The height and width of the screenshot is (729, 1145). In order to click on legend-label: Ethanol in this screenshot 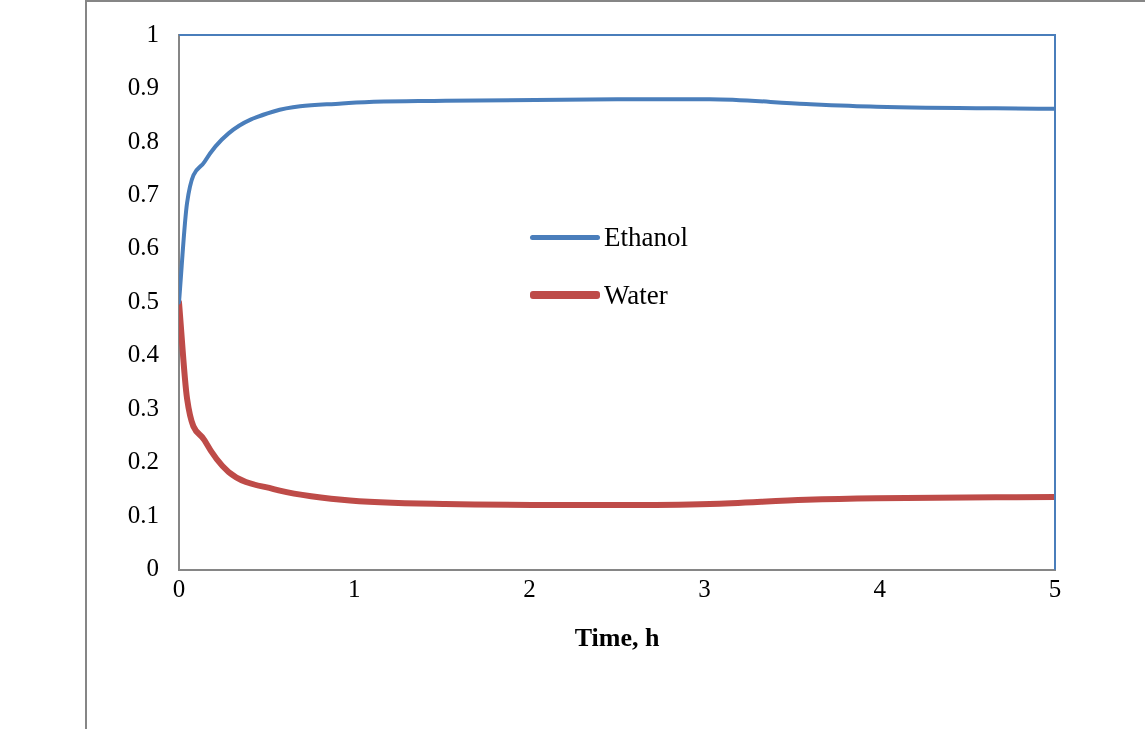, I will do `click(646, 237)`.